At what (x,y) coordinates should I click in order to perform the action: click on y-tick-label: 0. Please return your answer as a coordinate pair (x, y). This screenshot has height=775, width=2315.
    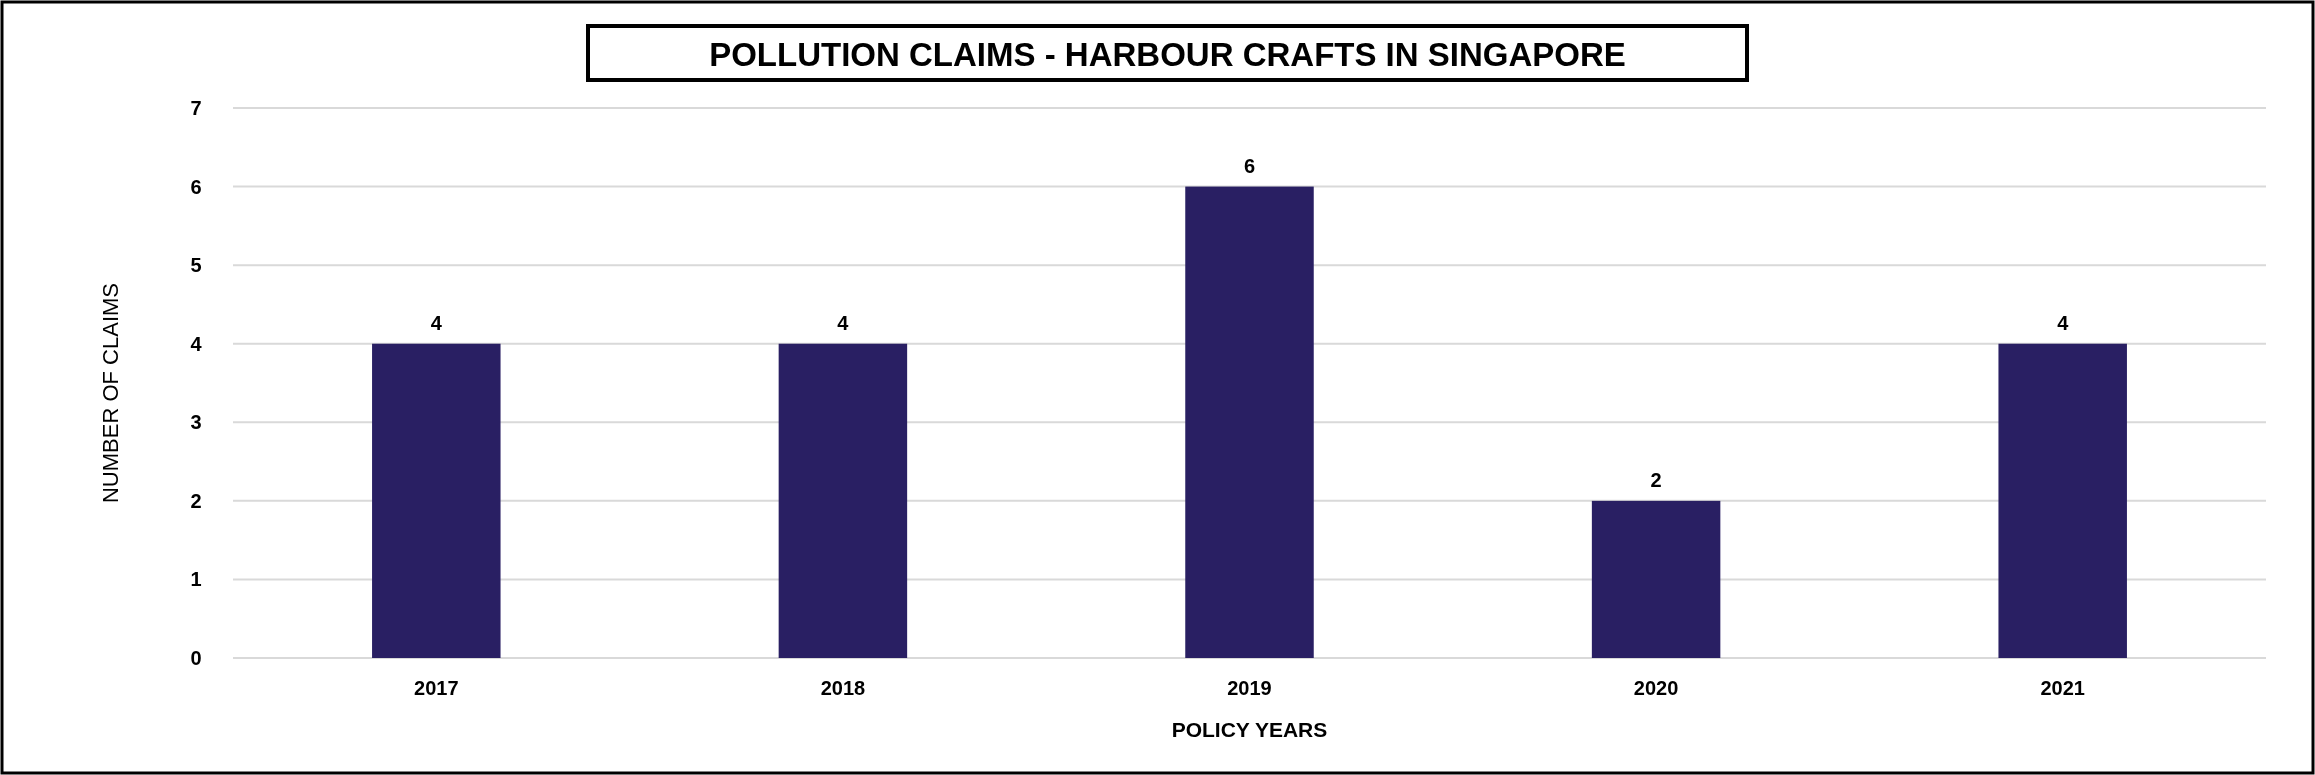
    Looking at the image, I should click on (196, 658).